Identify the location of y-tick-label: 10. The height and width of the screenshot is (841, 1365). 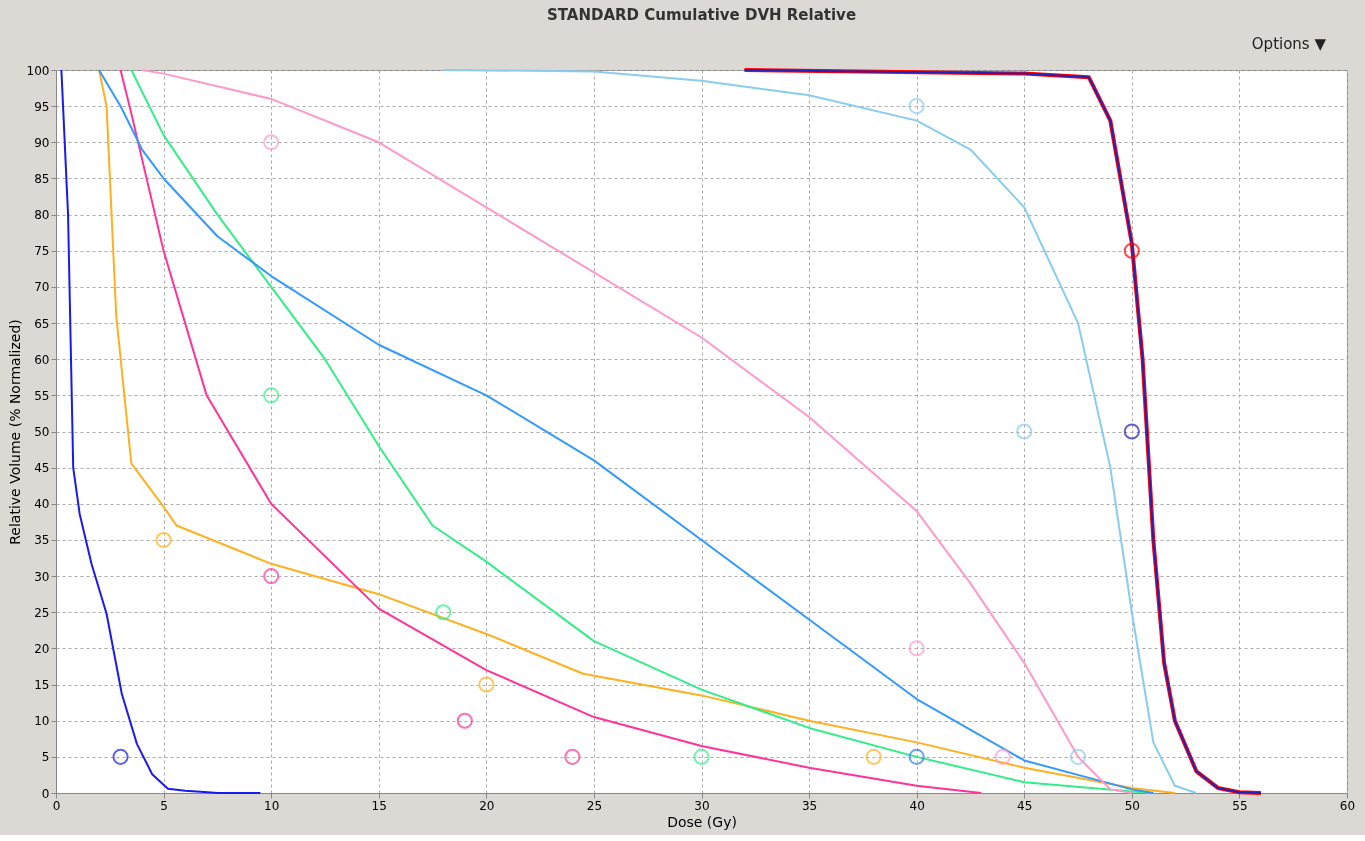
(42, 721).